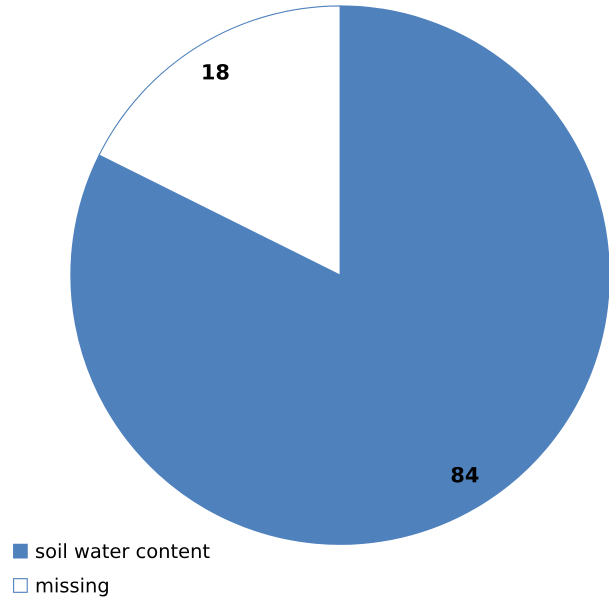  Describe the element at coordinates (123, 550) in the screenshot. I see `legend-label: soil water content` at that location.